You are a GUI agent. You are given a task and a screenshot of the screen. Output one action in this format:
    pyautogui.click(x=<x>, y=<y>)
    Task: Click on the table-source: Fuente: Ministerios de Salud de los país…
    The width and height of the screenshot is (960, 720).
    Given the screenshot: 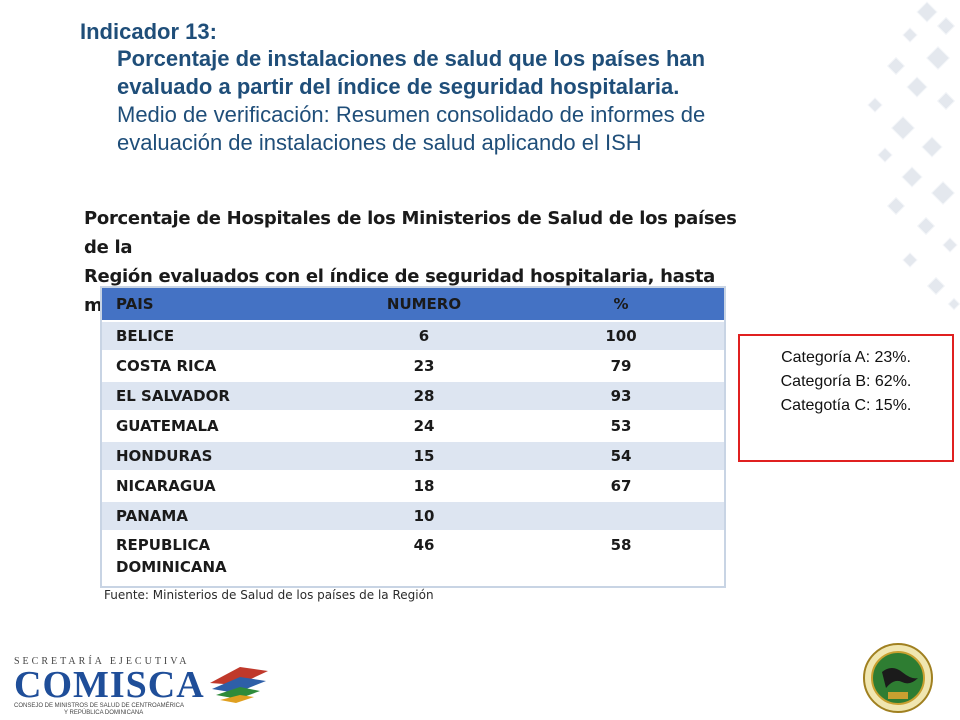 What is the action you would take?
    pyautogui.click(x=269, y=595)
    